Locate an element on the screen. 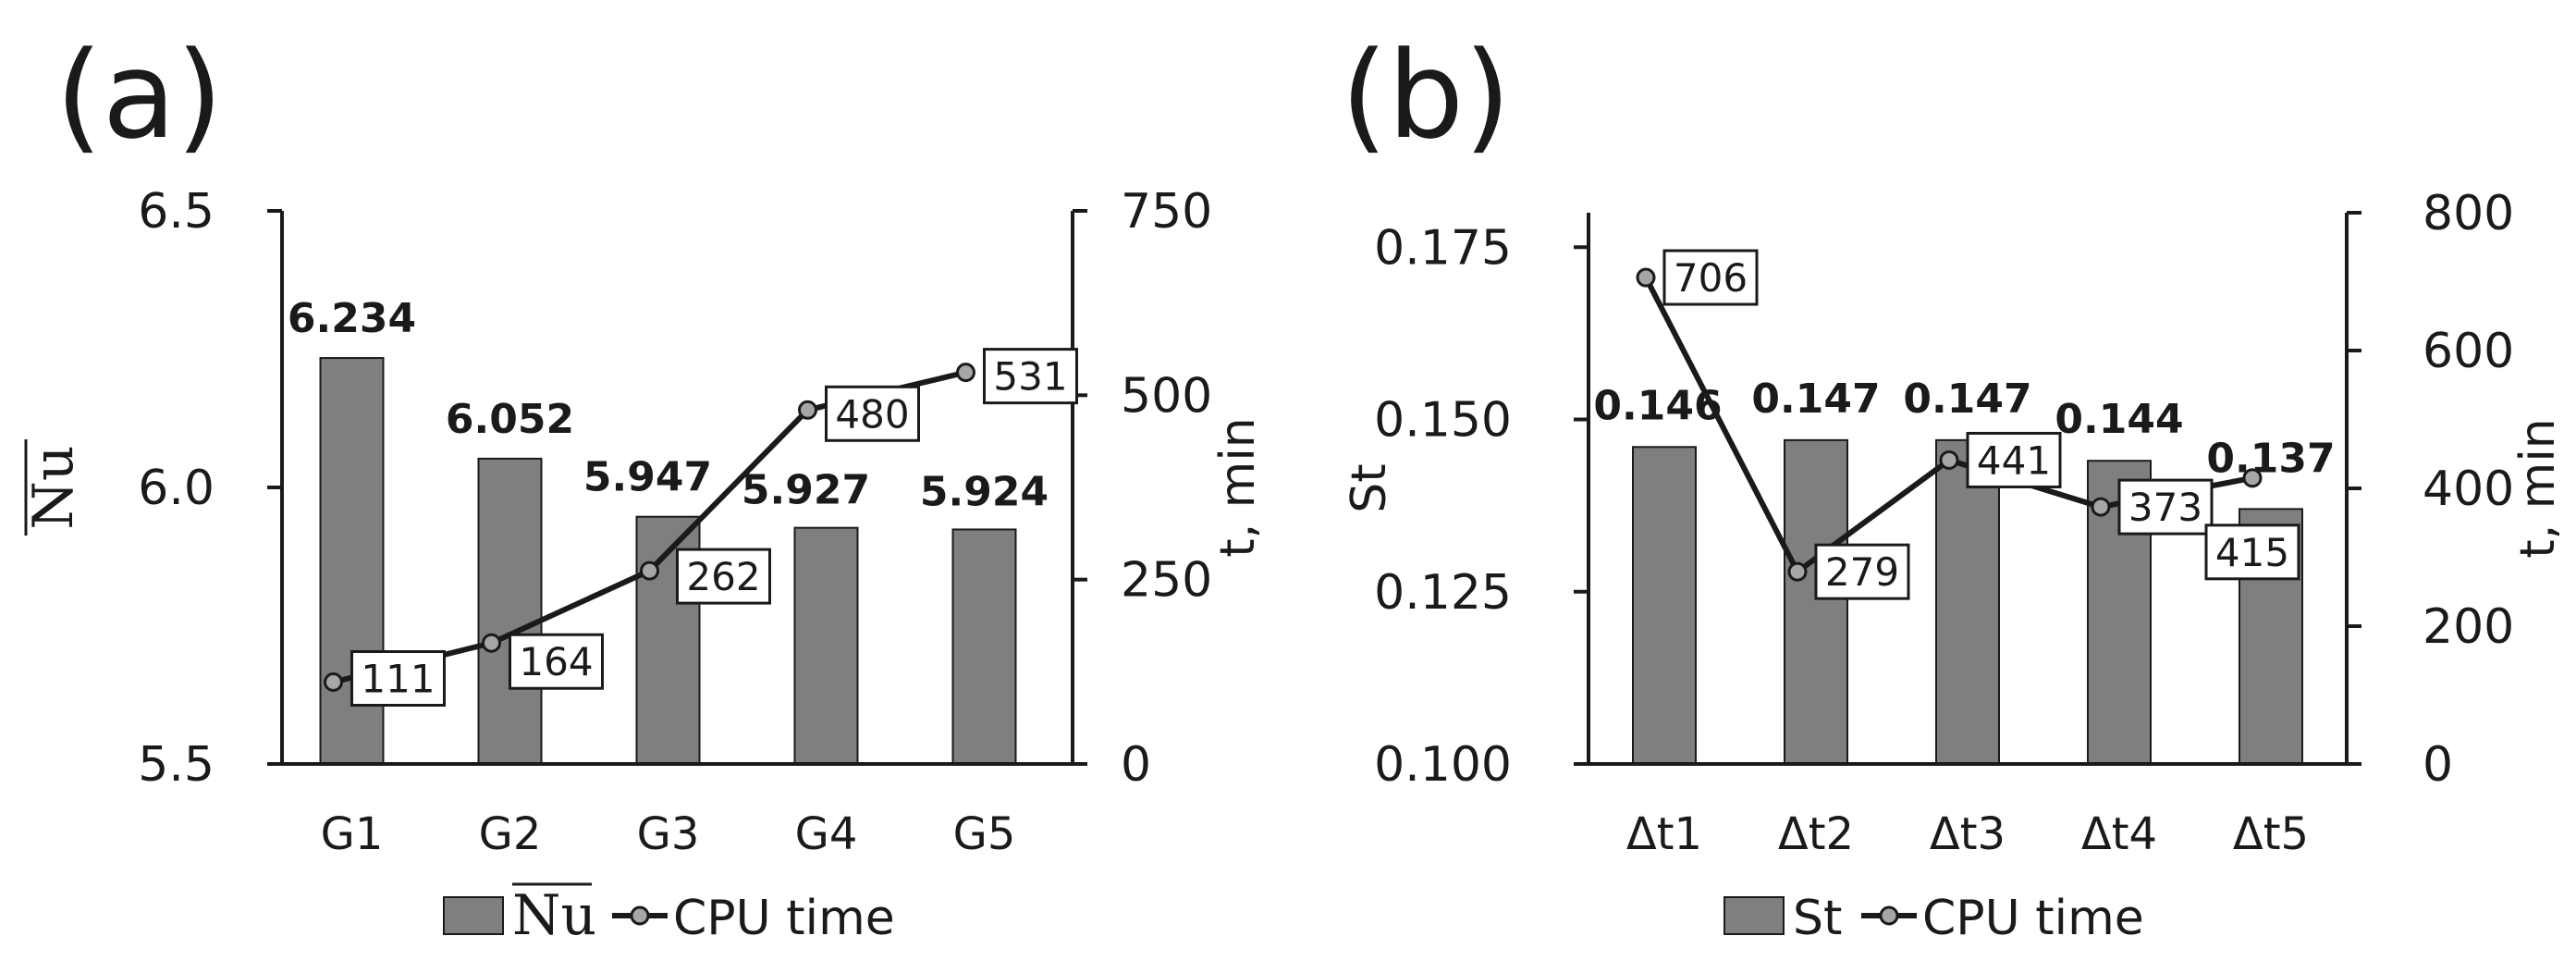 The height and width of the screenshot is (973, 2576). y2-tick-label: 400 is located at coordinates (2468, 490).